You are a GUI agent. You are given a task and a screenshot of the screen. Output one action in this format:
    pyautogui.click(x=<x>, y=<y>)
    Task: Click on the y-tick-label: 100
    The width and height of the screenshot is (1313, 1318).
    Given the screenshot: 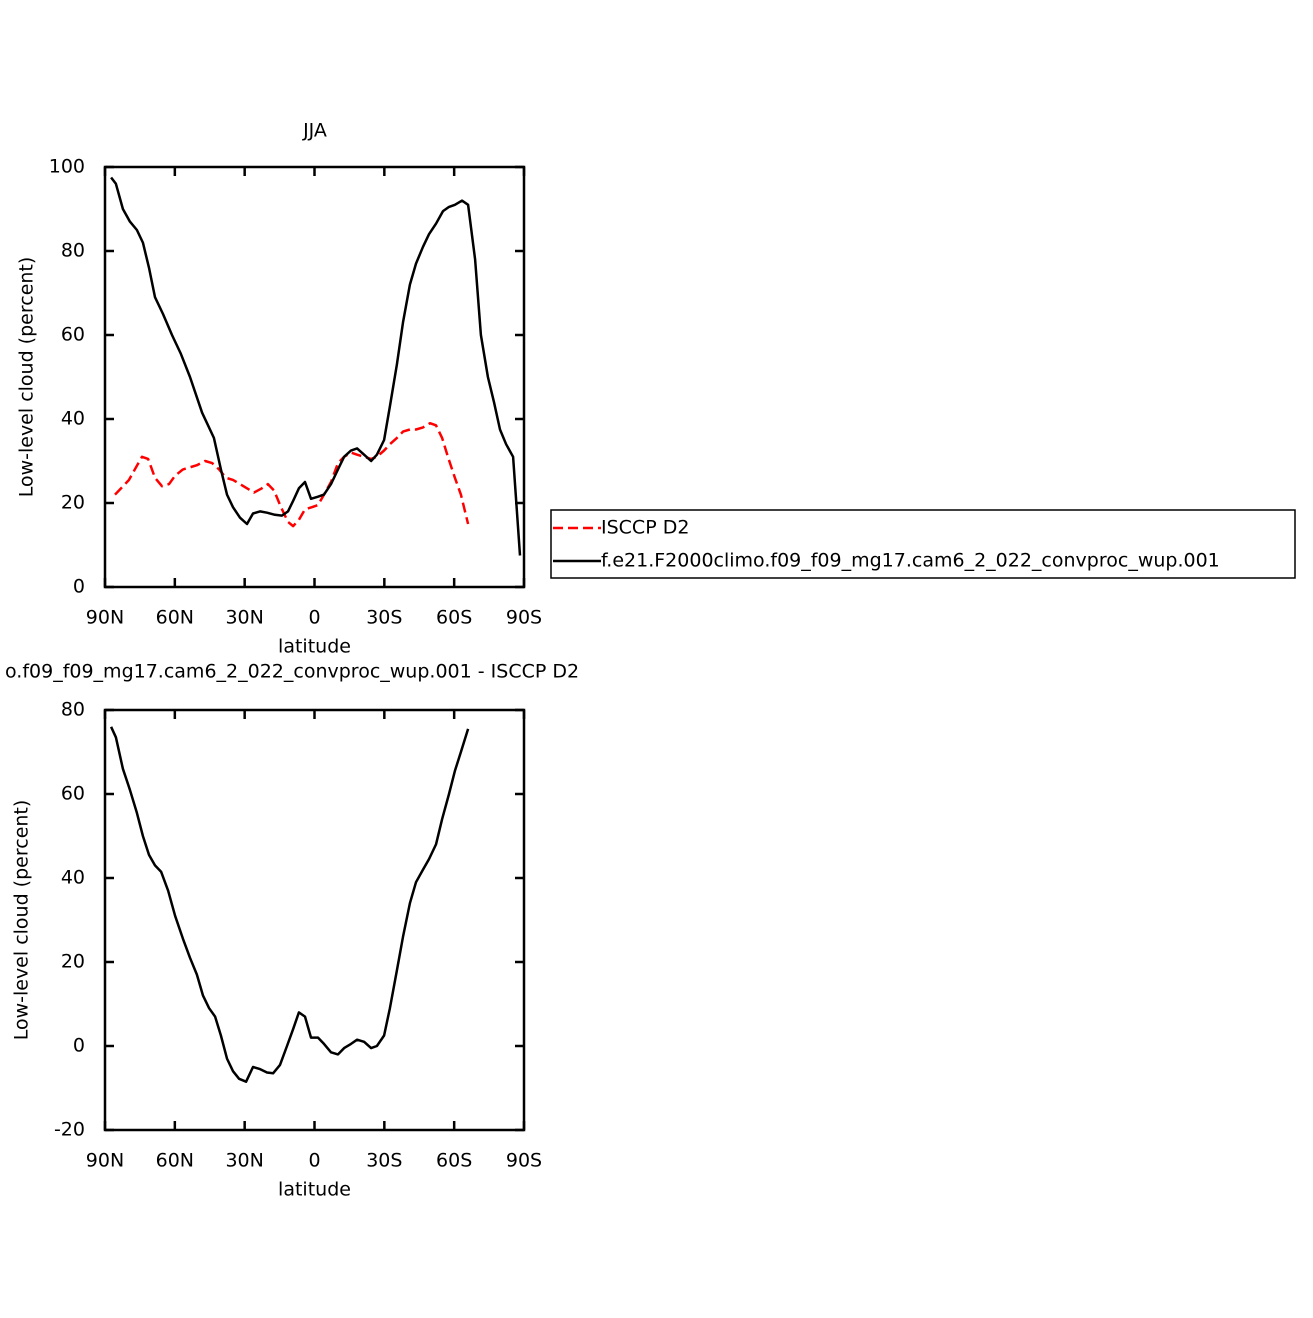 What is the action you would take?
    pyautogui.click(x=67, y=167)
    